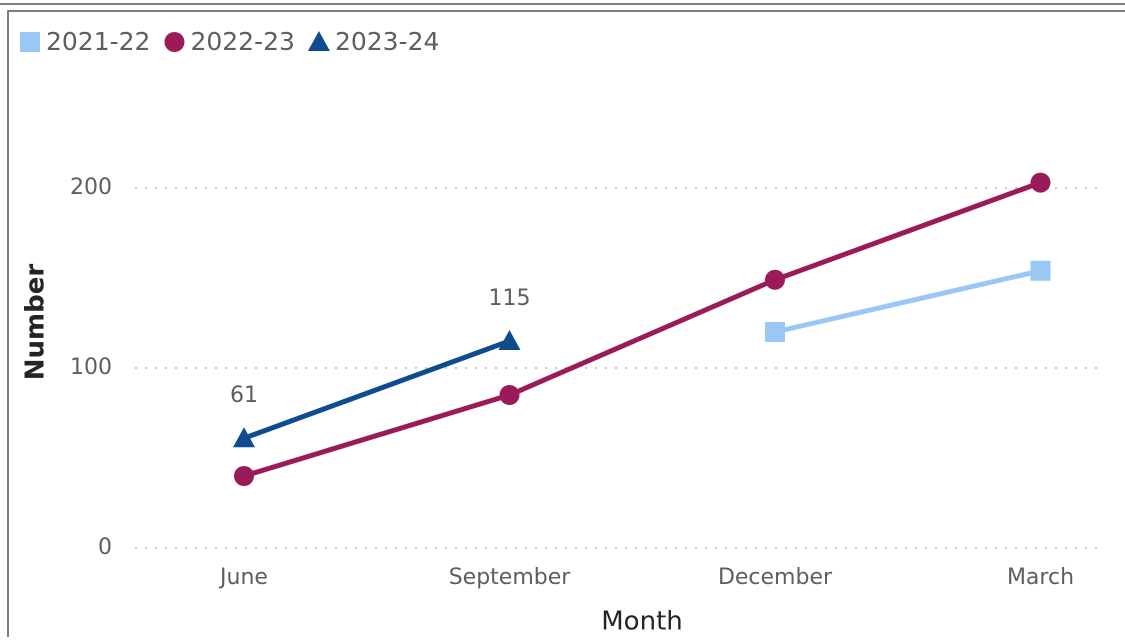 The height and width of the screenshot is (641, 1125). I want to click on y-tick-label: 100, so click(91, 367).